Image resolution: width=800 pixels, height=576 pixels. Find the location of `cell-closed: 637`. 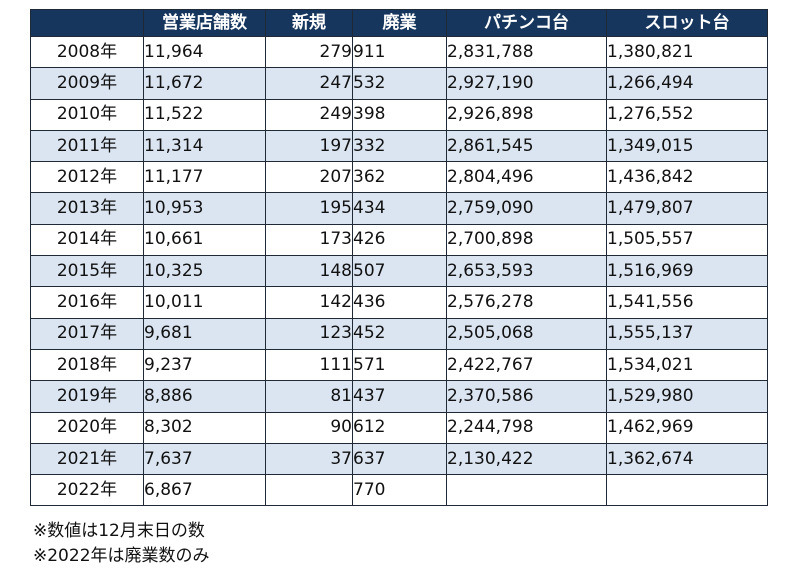

cell-closed: 637 is located at coordinates (399, 459).